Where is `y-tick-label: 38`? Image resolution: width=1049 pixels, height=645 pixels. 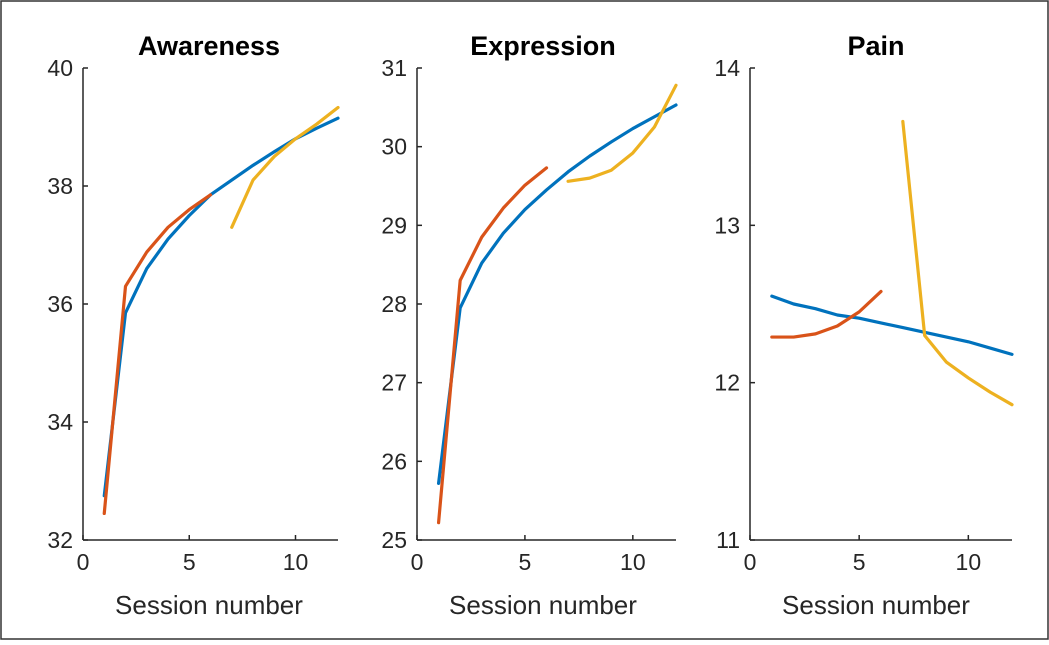 y-tick-label: 38 is located at coordinates (60, 186).